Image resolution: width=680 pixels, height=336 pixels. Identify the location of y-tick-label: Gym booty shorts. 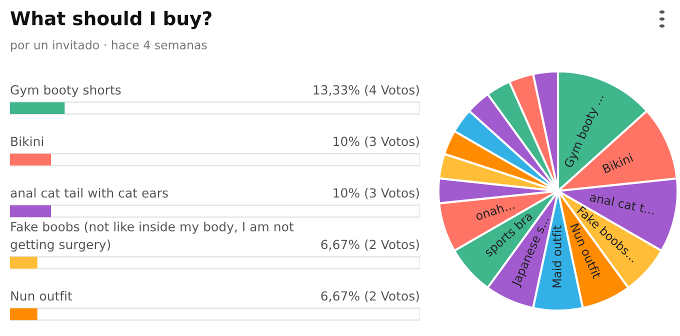
(65, 91).